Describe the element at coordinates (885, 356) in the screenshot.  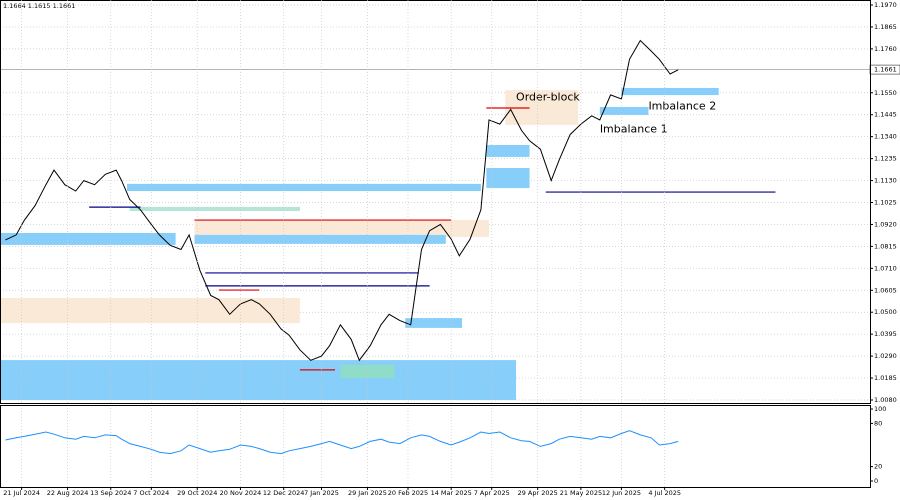
I see `y-tick-label: 1.0290` at that location.